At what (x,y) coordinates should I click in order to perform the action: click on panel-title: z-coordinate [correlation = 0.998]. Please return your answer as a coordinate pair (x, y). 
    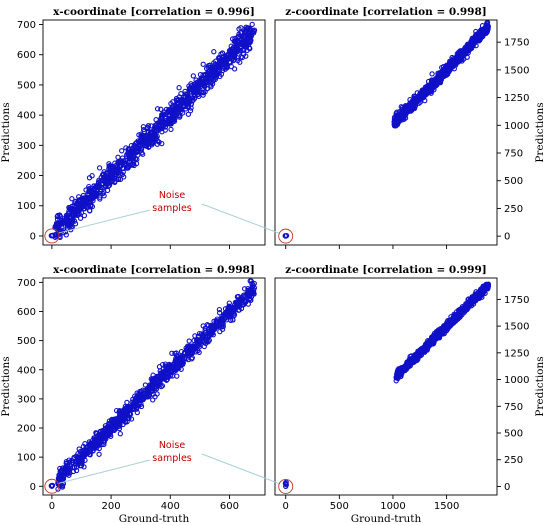
    Looking at the image, I should click on (386, 12).